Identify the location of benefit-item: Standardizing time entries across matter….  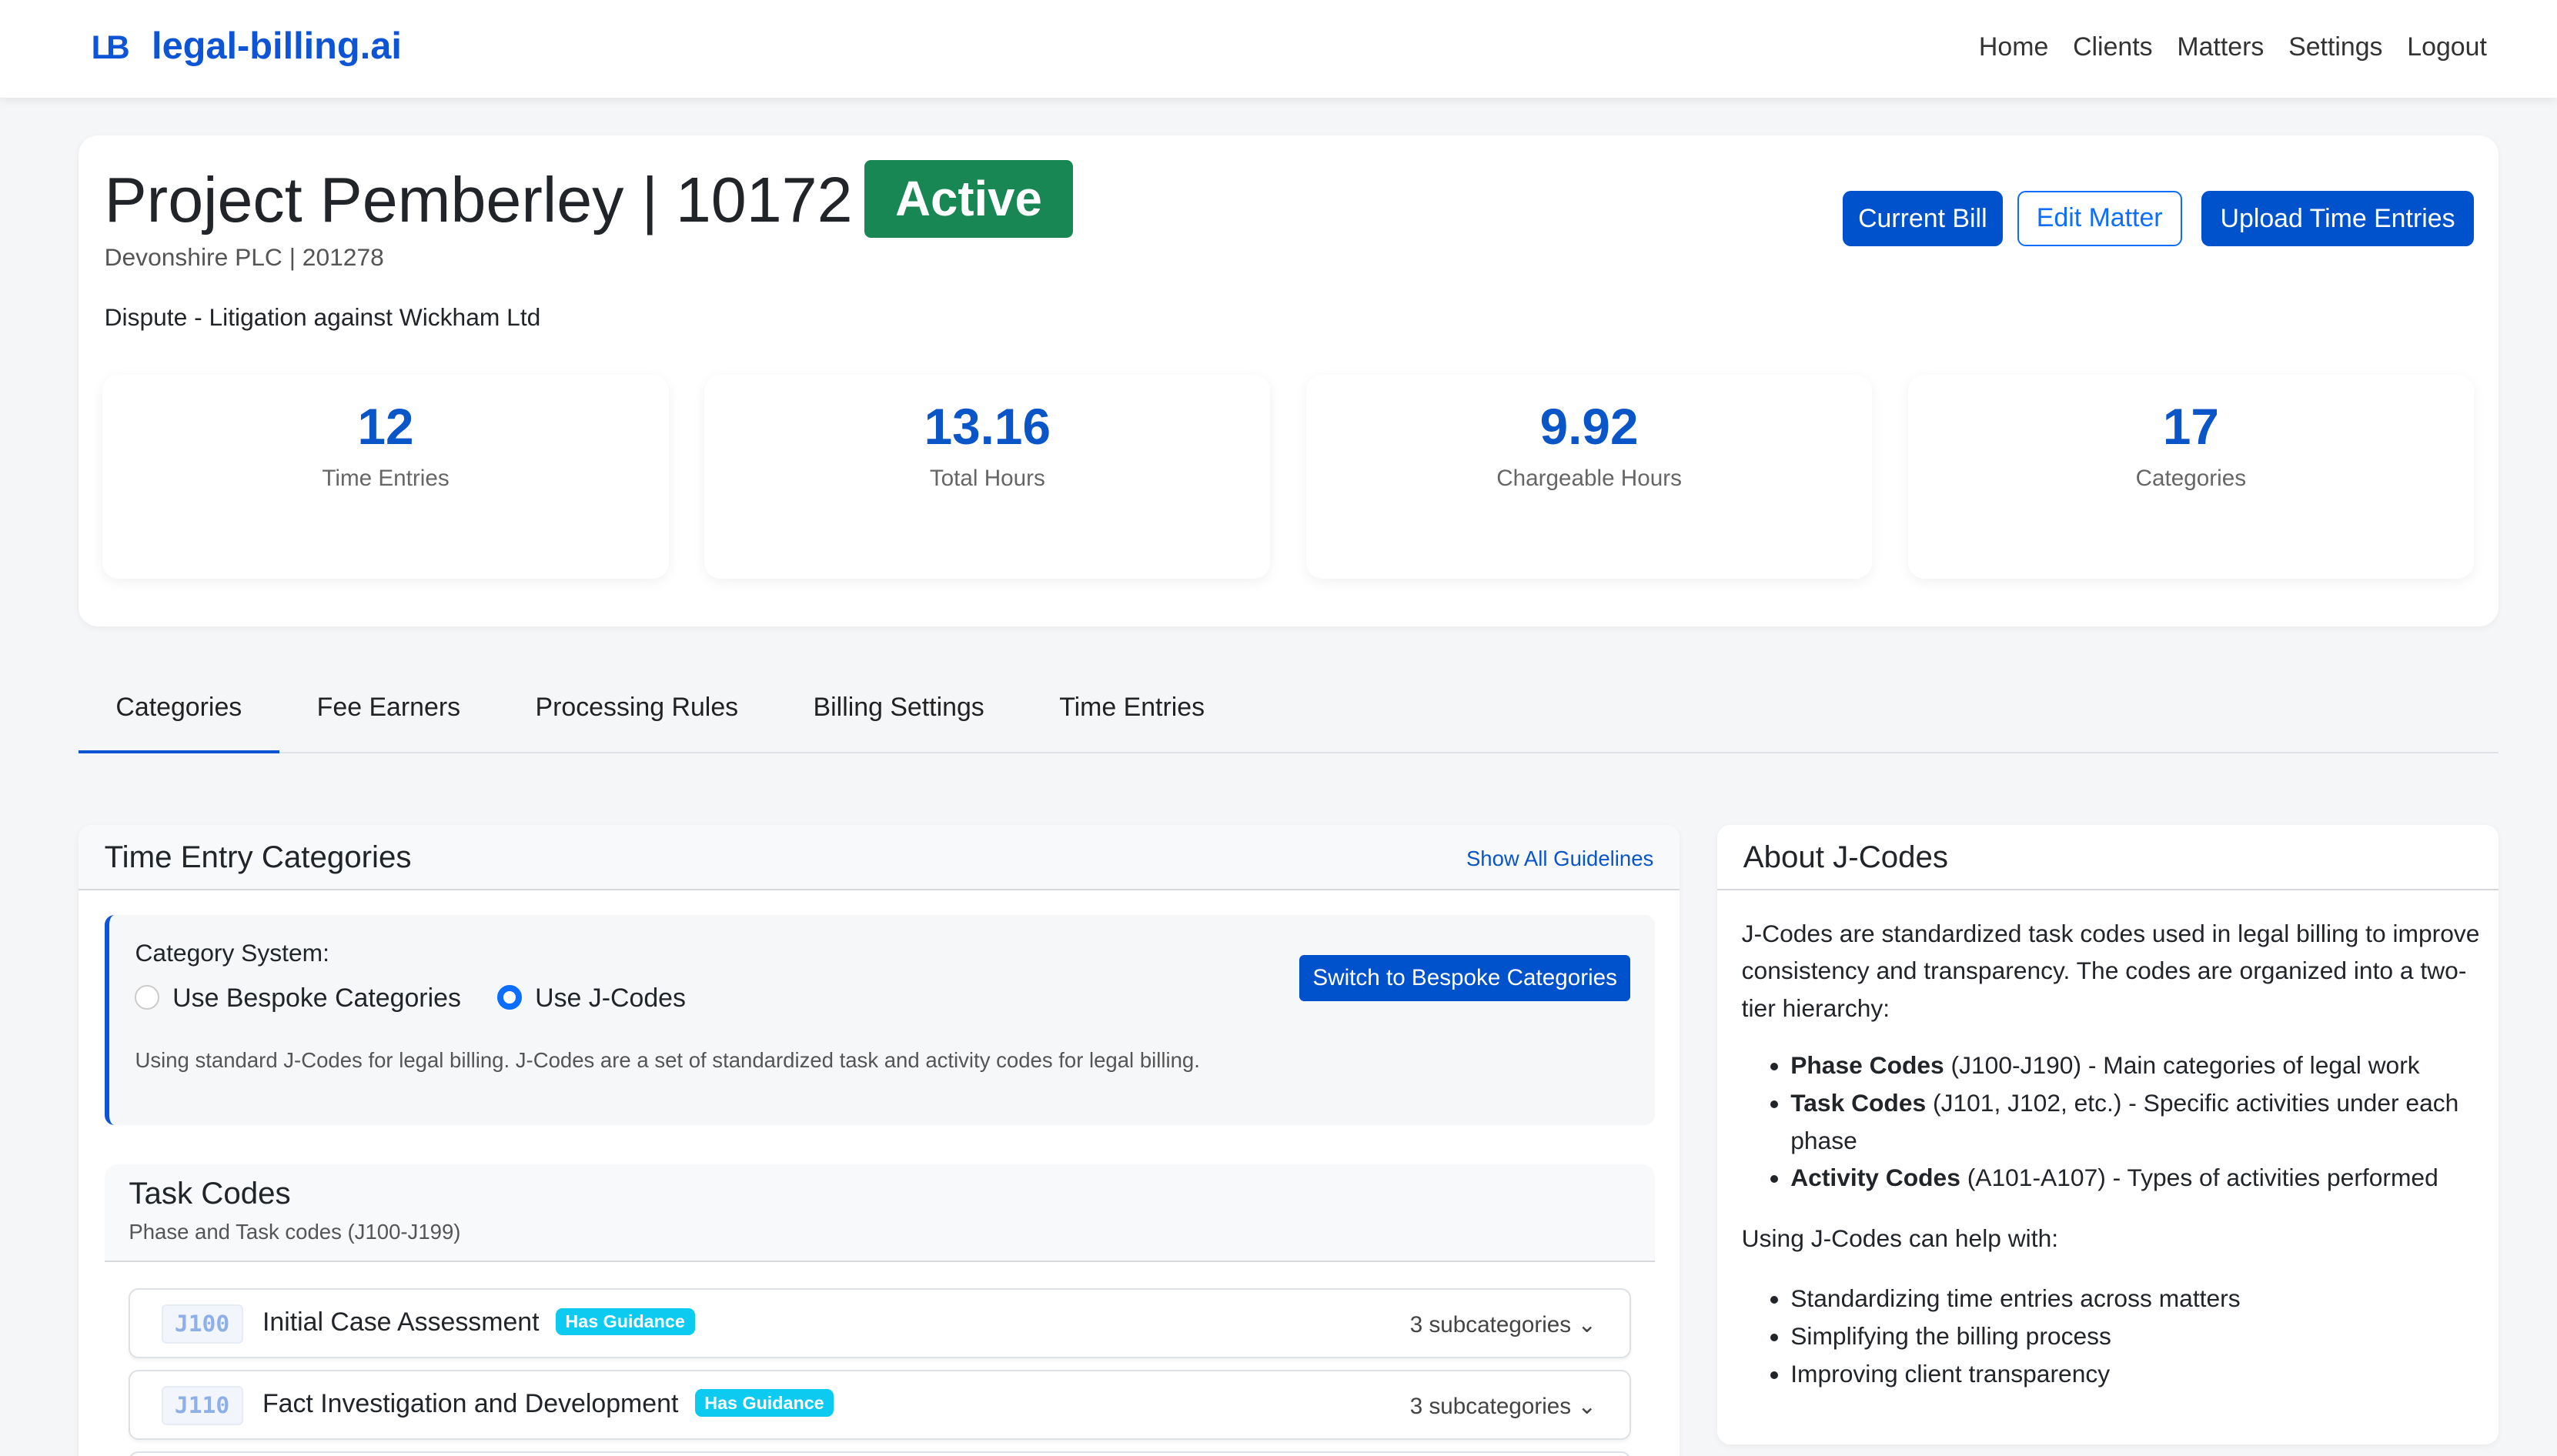
(2136, 1299).